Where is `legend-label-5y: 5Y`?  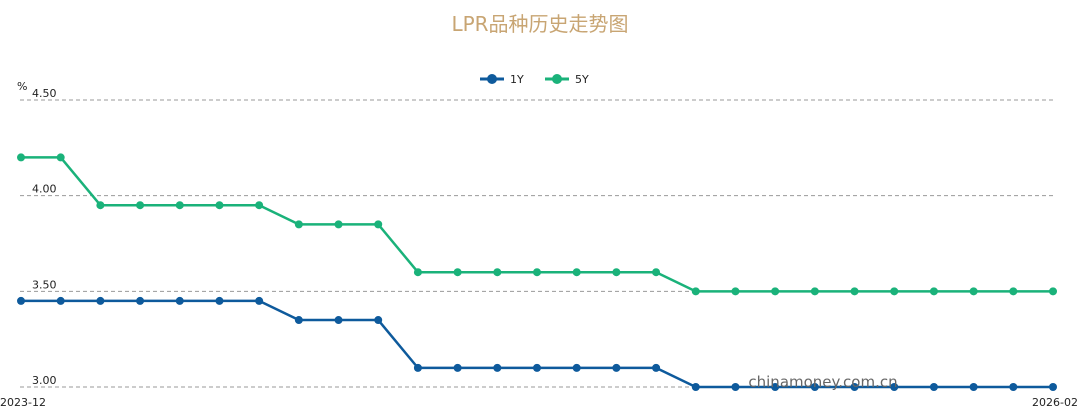
legend-label-5y: 5Y is located at coordinates (582, 79).